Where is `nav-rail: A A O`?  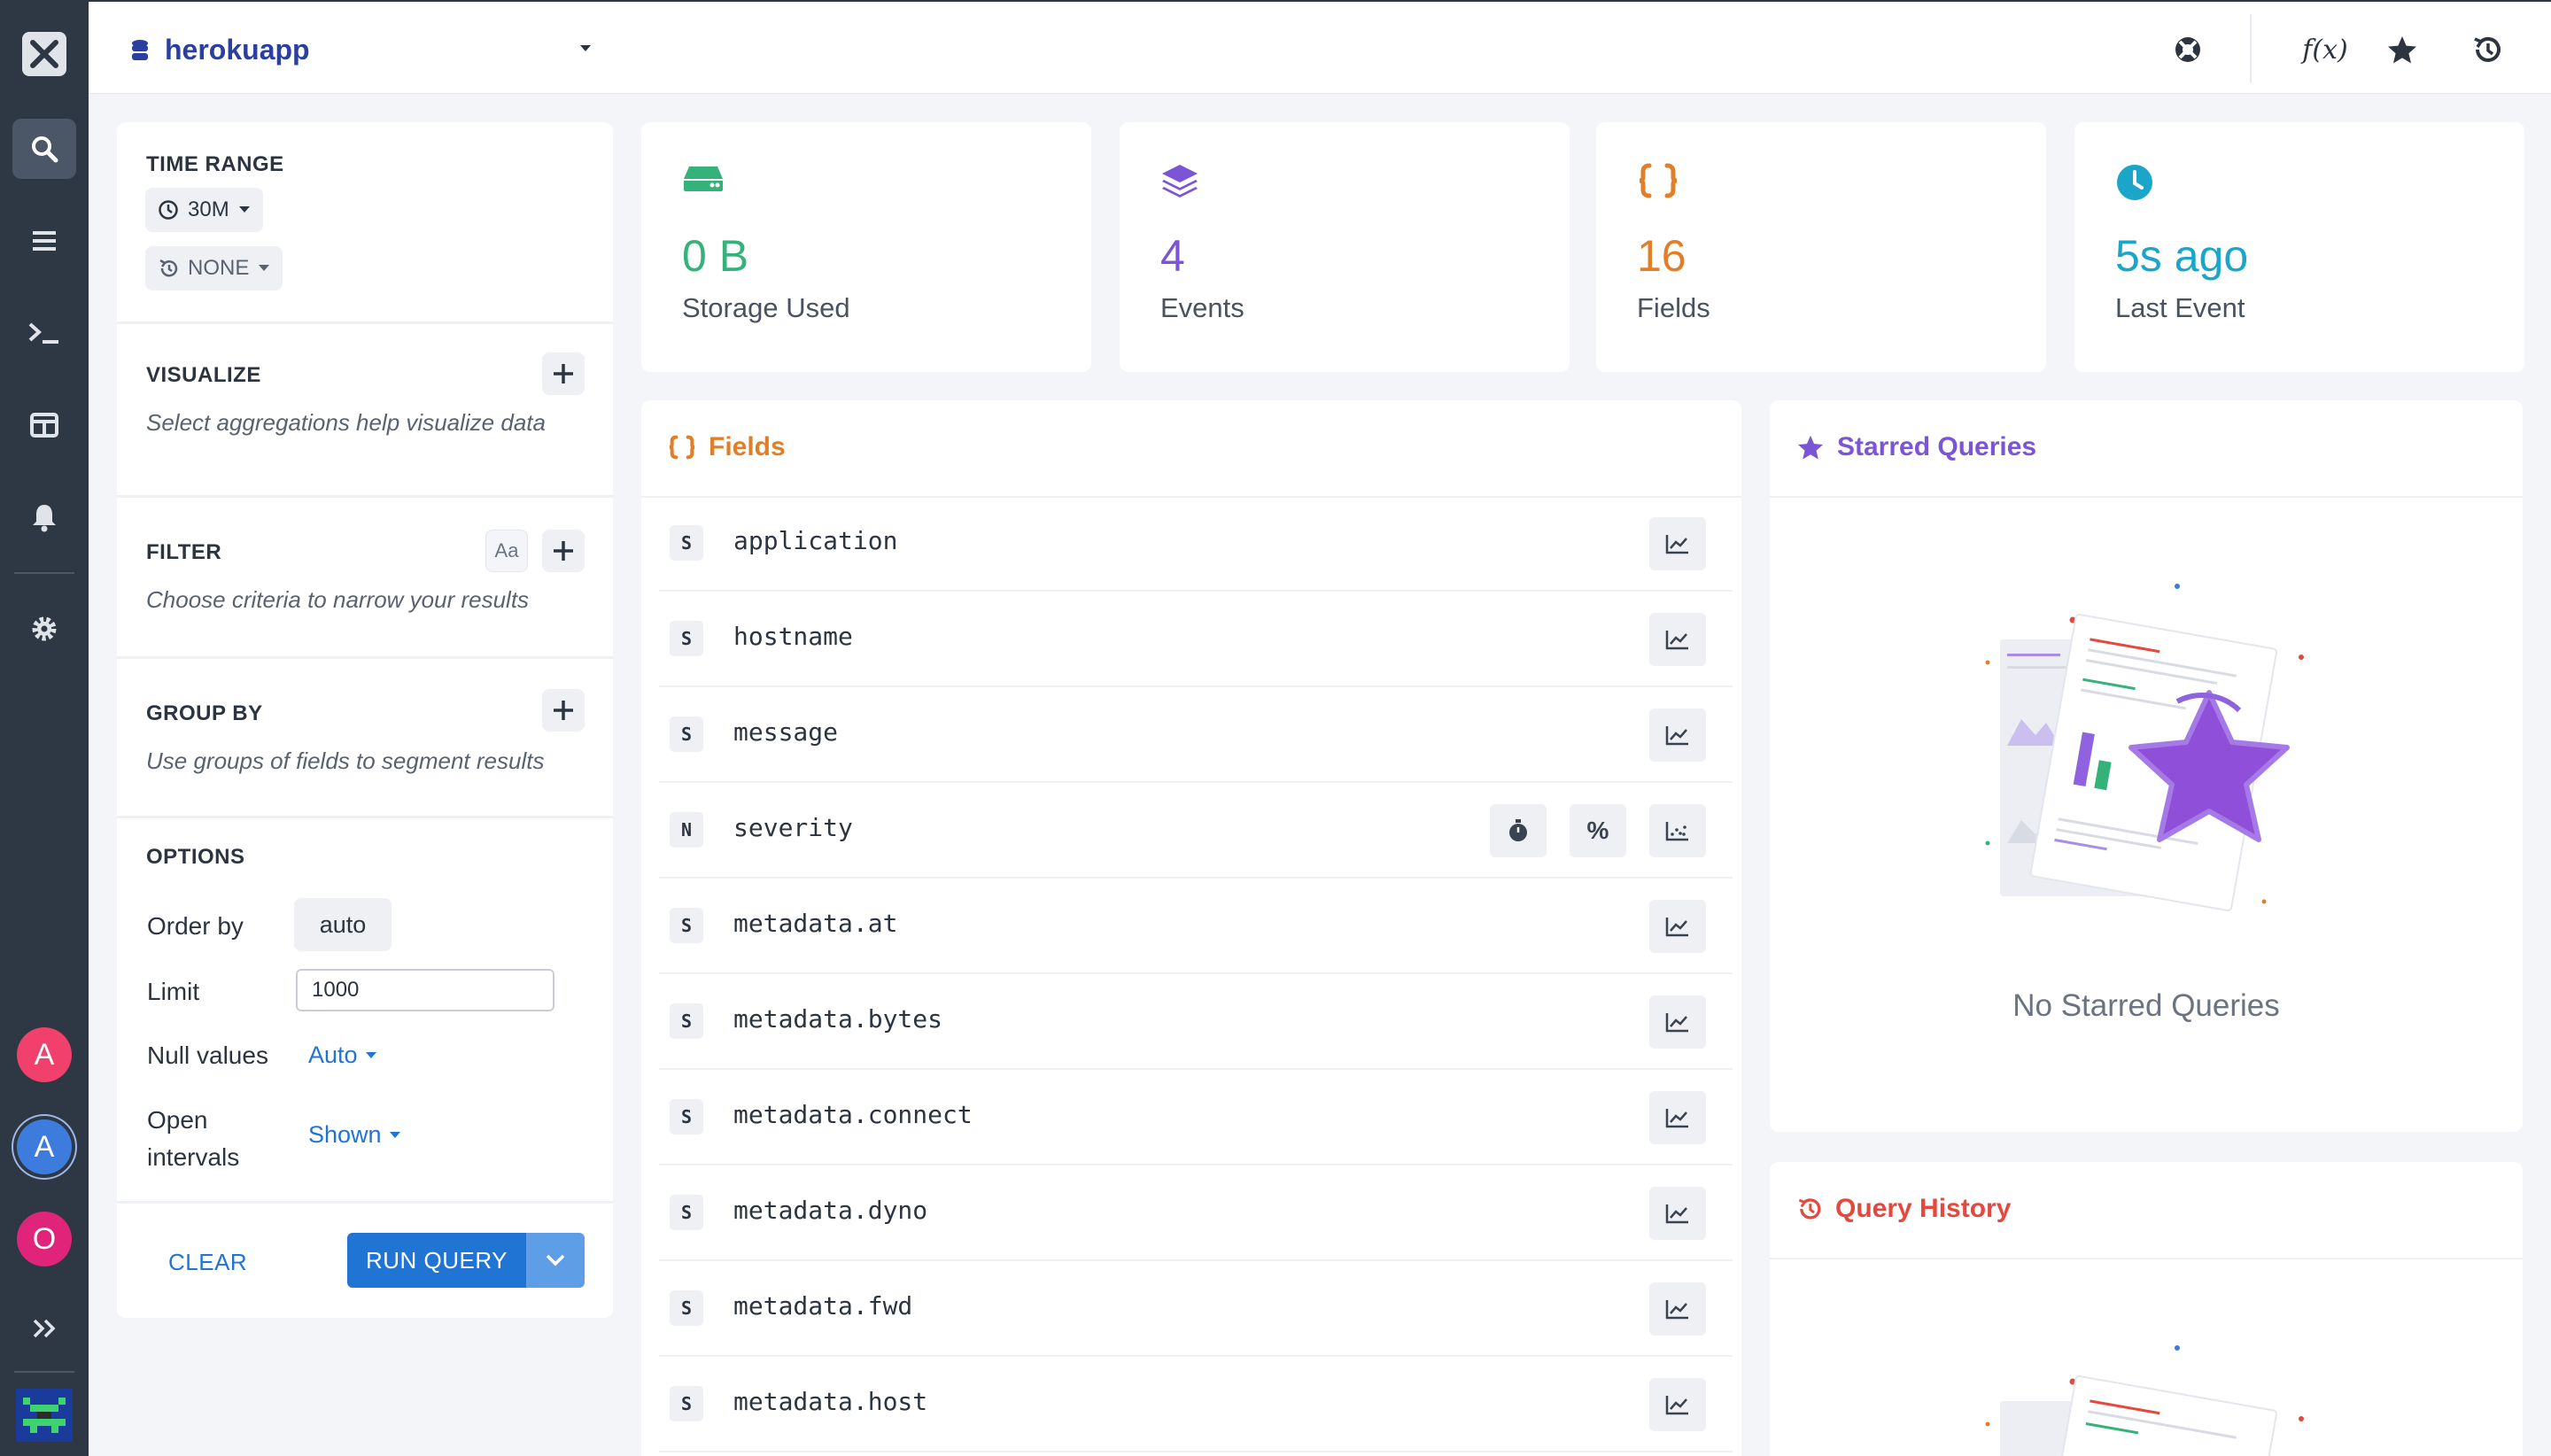 nav-rail: A A O is located at coordinates (44, 728).